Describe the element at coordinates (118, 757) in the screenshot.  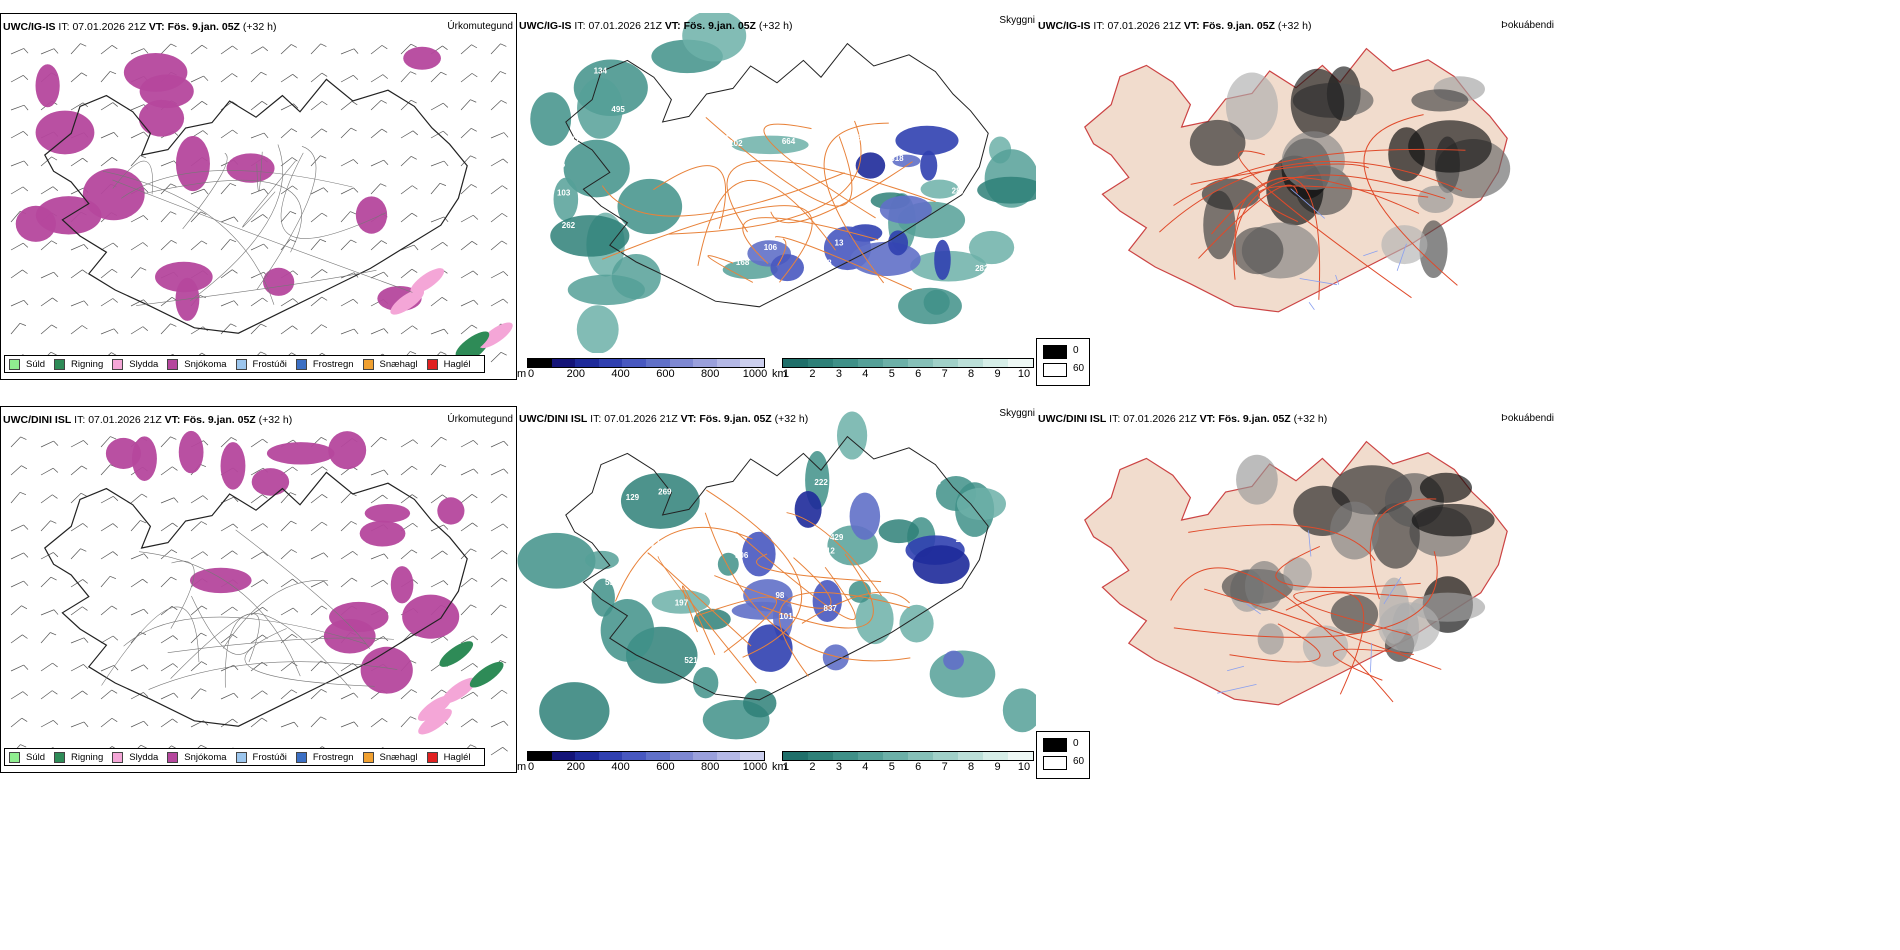
I see `legend-swatch` at that location.